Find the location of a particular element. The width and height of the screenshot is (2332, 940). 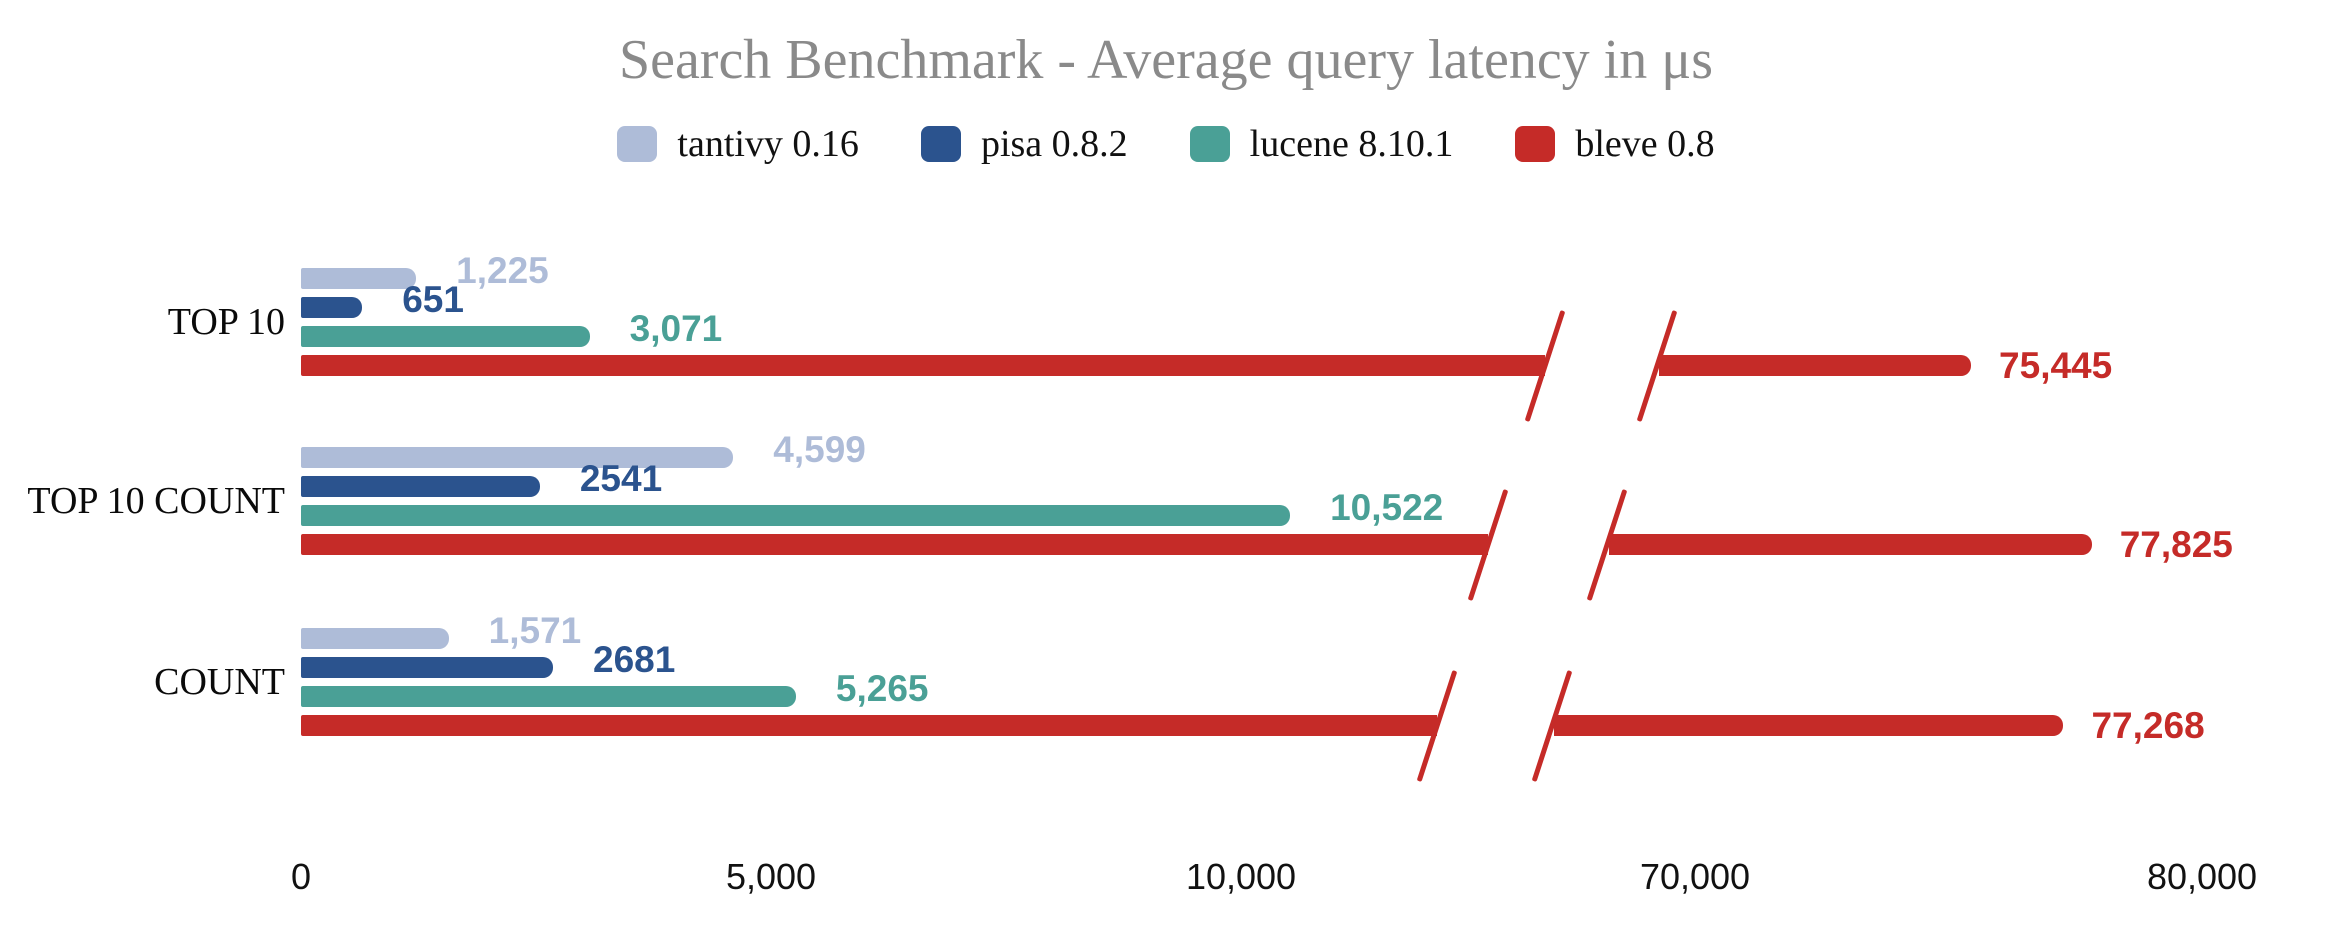

axis-tick-label: 70,000 is located at coordinates (1695, 876).